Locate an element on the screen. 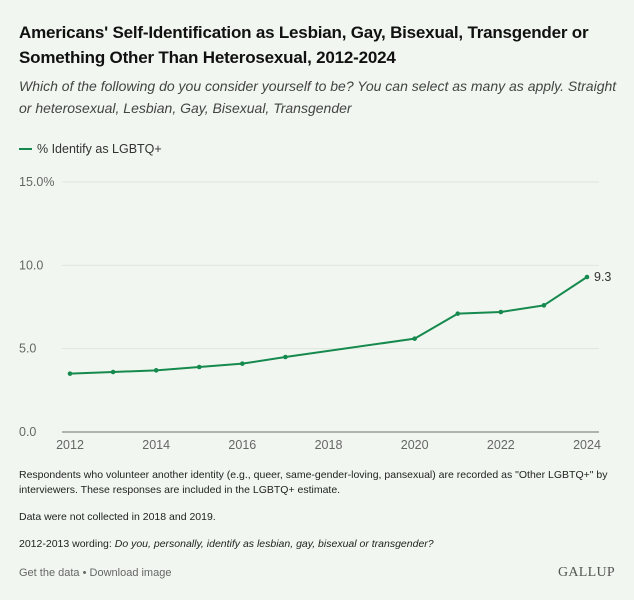 The width and height of the screenshot is (634, 600). x-tick-label: 2024 is located at coordinates (587, 444).